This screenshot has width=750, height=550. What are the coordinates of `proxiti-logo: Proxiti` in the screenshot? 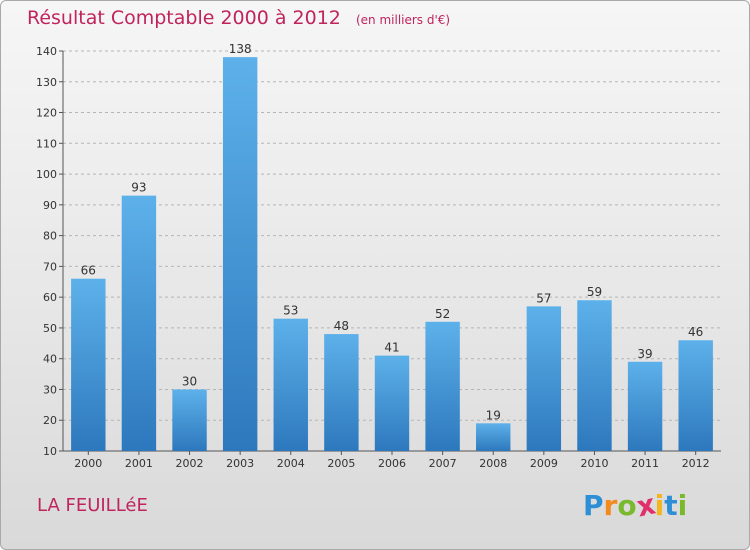 It's located at (635, 505).